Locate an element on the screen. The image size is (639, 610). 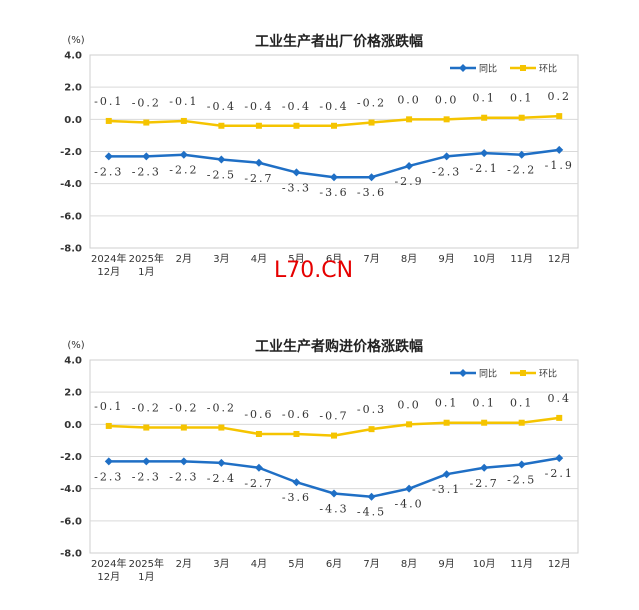
x-tick-label: 11月 is located at coordinates (521, 259).